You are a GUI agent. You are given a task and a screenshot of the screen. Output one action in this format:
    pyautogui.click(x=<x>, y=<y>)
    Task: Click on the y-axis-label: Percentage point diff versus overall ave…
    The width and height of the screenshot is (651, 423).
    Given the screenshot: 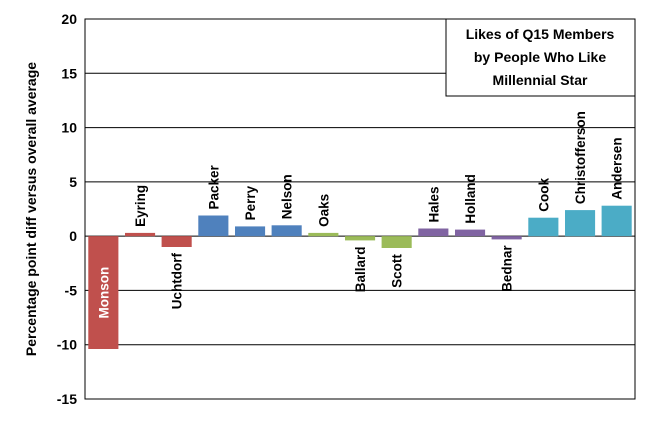 What is the action you would take?
    pyautogui.click(x=31, y=209)
    